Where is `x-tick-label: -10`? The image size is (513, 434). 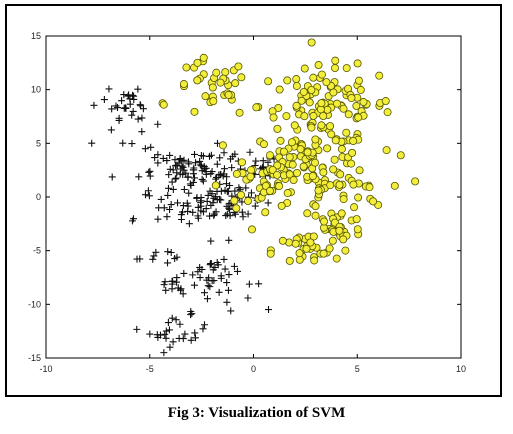 x-tick-label: -10 is located at coordinates (45, 369).